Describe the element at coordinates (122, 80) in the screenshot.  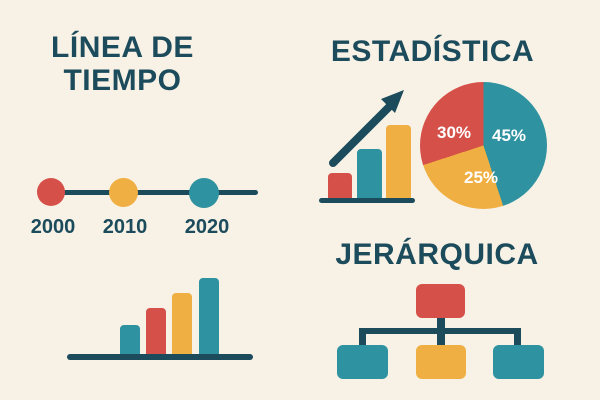
I see `timeline-title-line2: TIEMPO` at that location.